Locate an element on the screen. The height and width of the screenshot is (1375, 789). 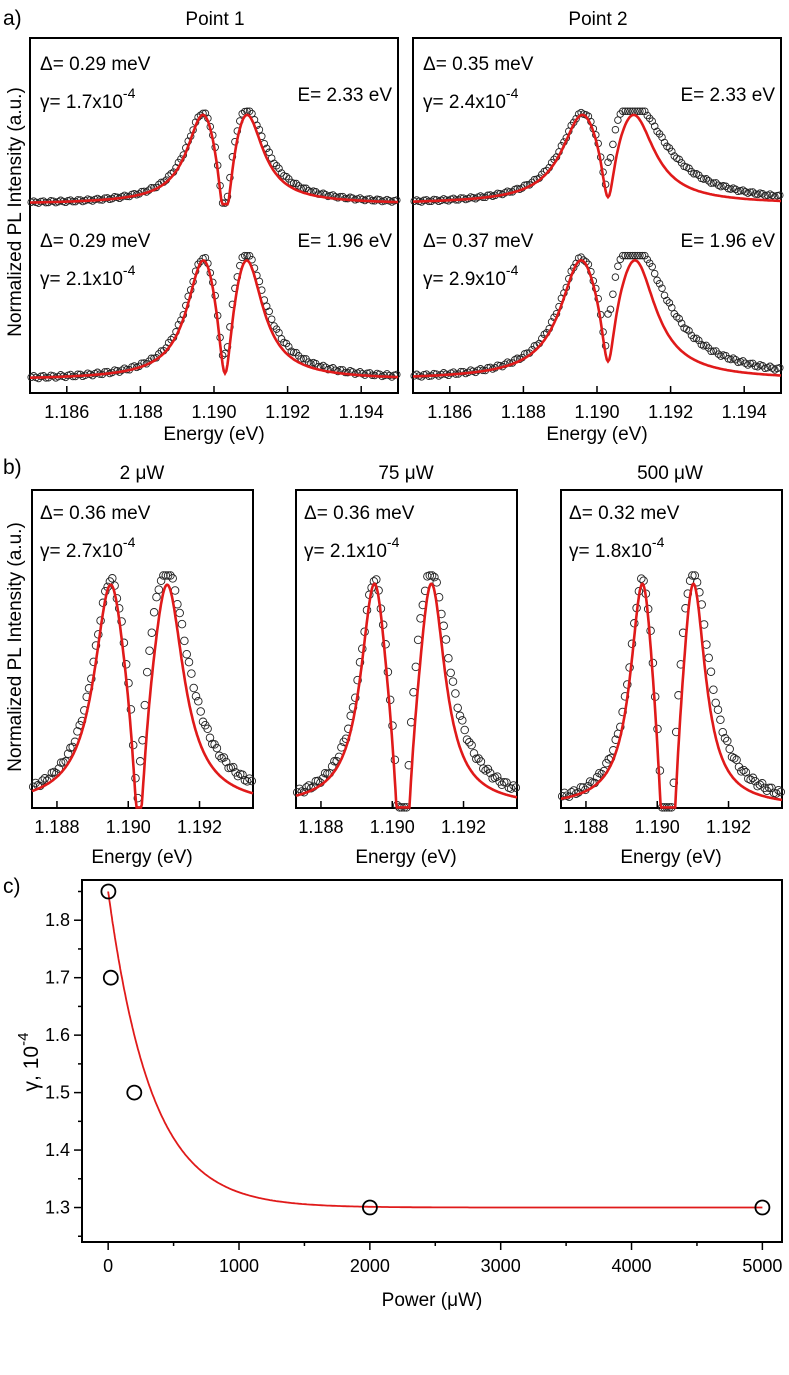
x-tick-label: 1.186 is located at coordinates (66, 412).